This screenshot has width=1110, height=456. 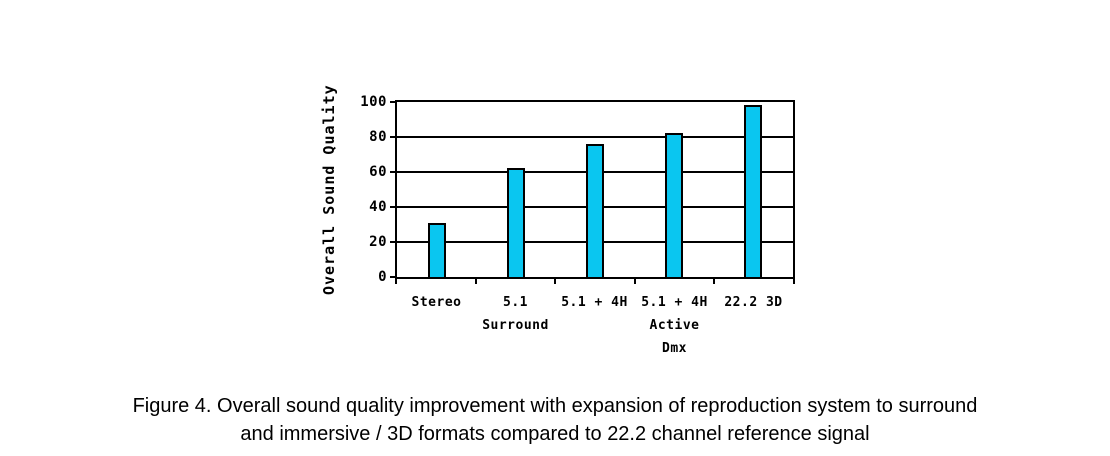 I want to click on y-tick-label-0: 0, so click(x=382, y=277).